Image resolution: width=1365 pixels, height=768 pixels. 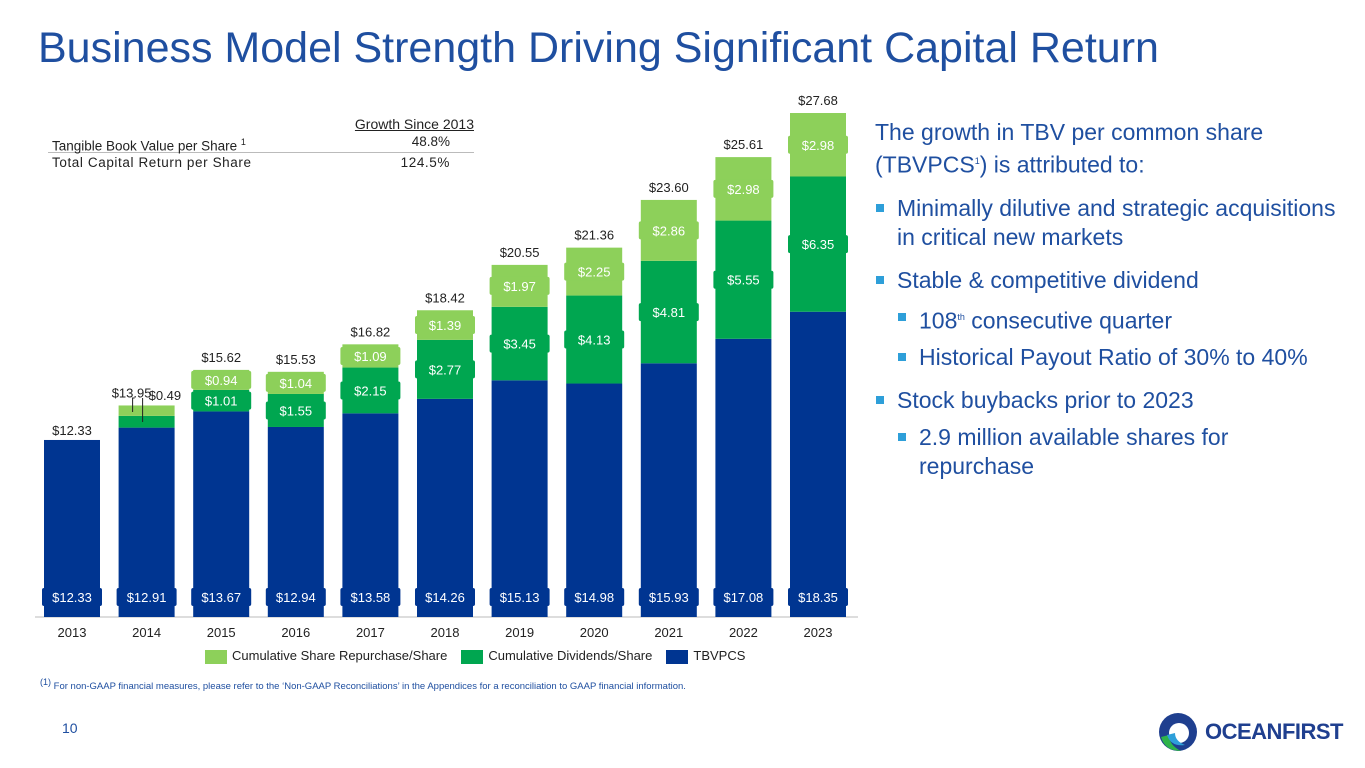 I want to click on data-label: $1.09, so click(x=370, y=356).